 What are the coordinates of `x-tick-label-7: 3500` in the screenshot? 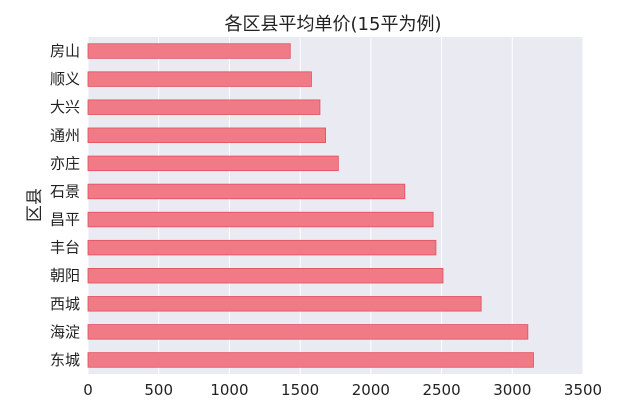 It's located at (583, 390).